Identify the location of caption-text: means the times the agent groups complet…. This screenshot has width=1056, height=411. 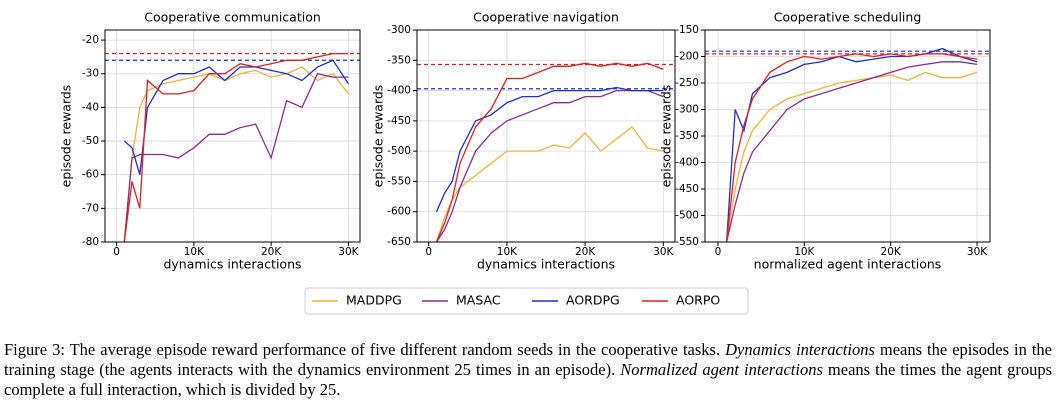
(528, 379).